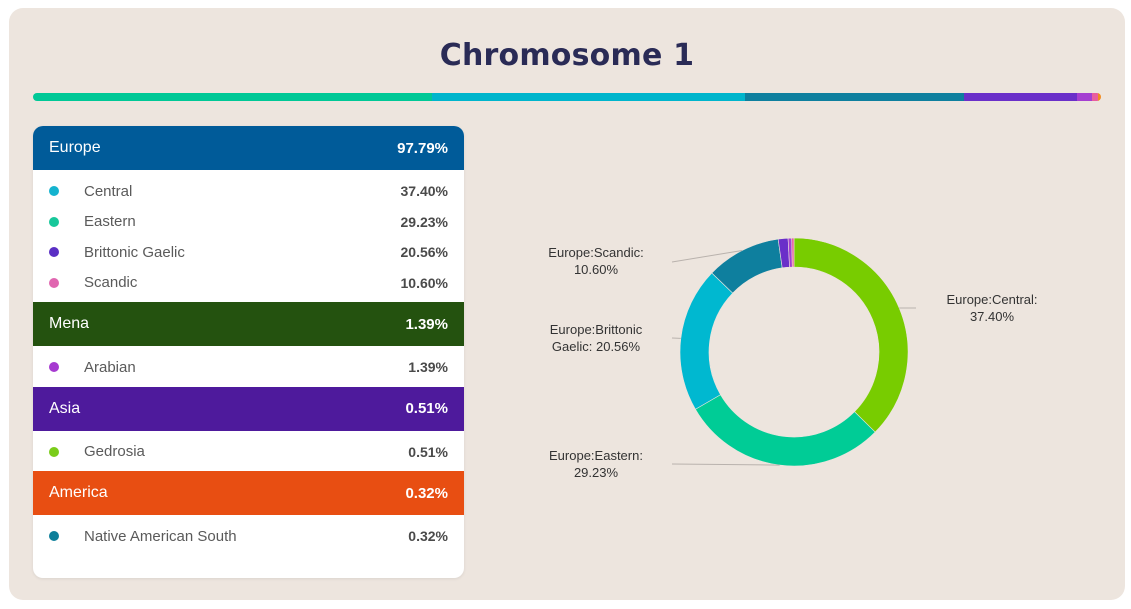 The image size is (1131, 609). Describe the element at coordinates (114, 452) in the screenshot. I see `item-name: Gedrosia` at that location.